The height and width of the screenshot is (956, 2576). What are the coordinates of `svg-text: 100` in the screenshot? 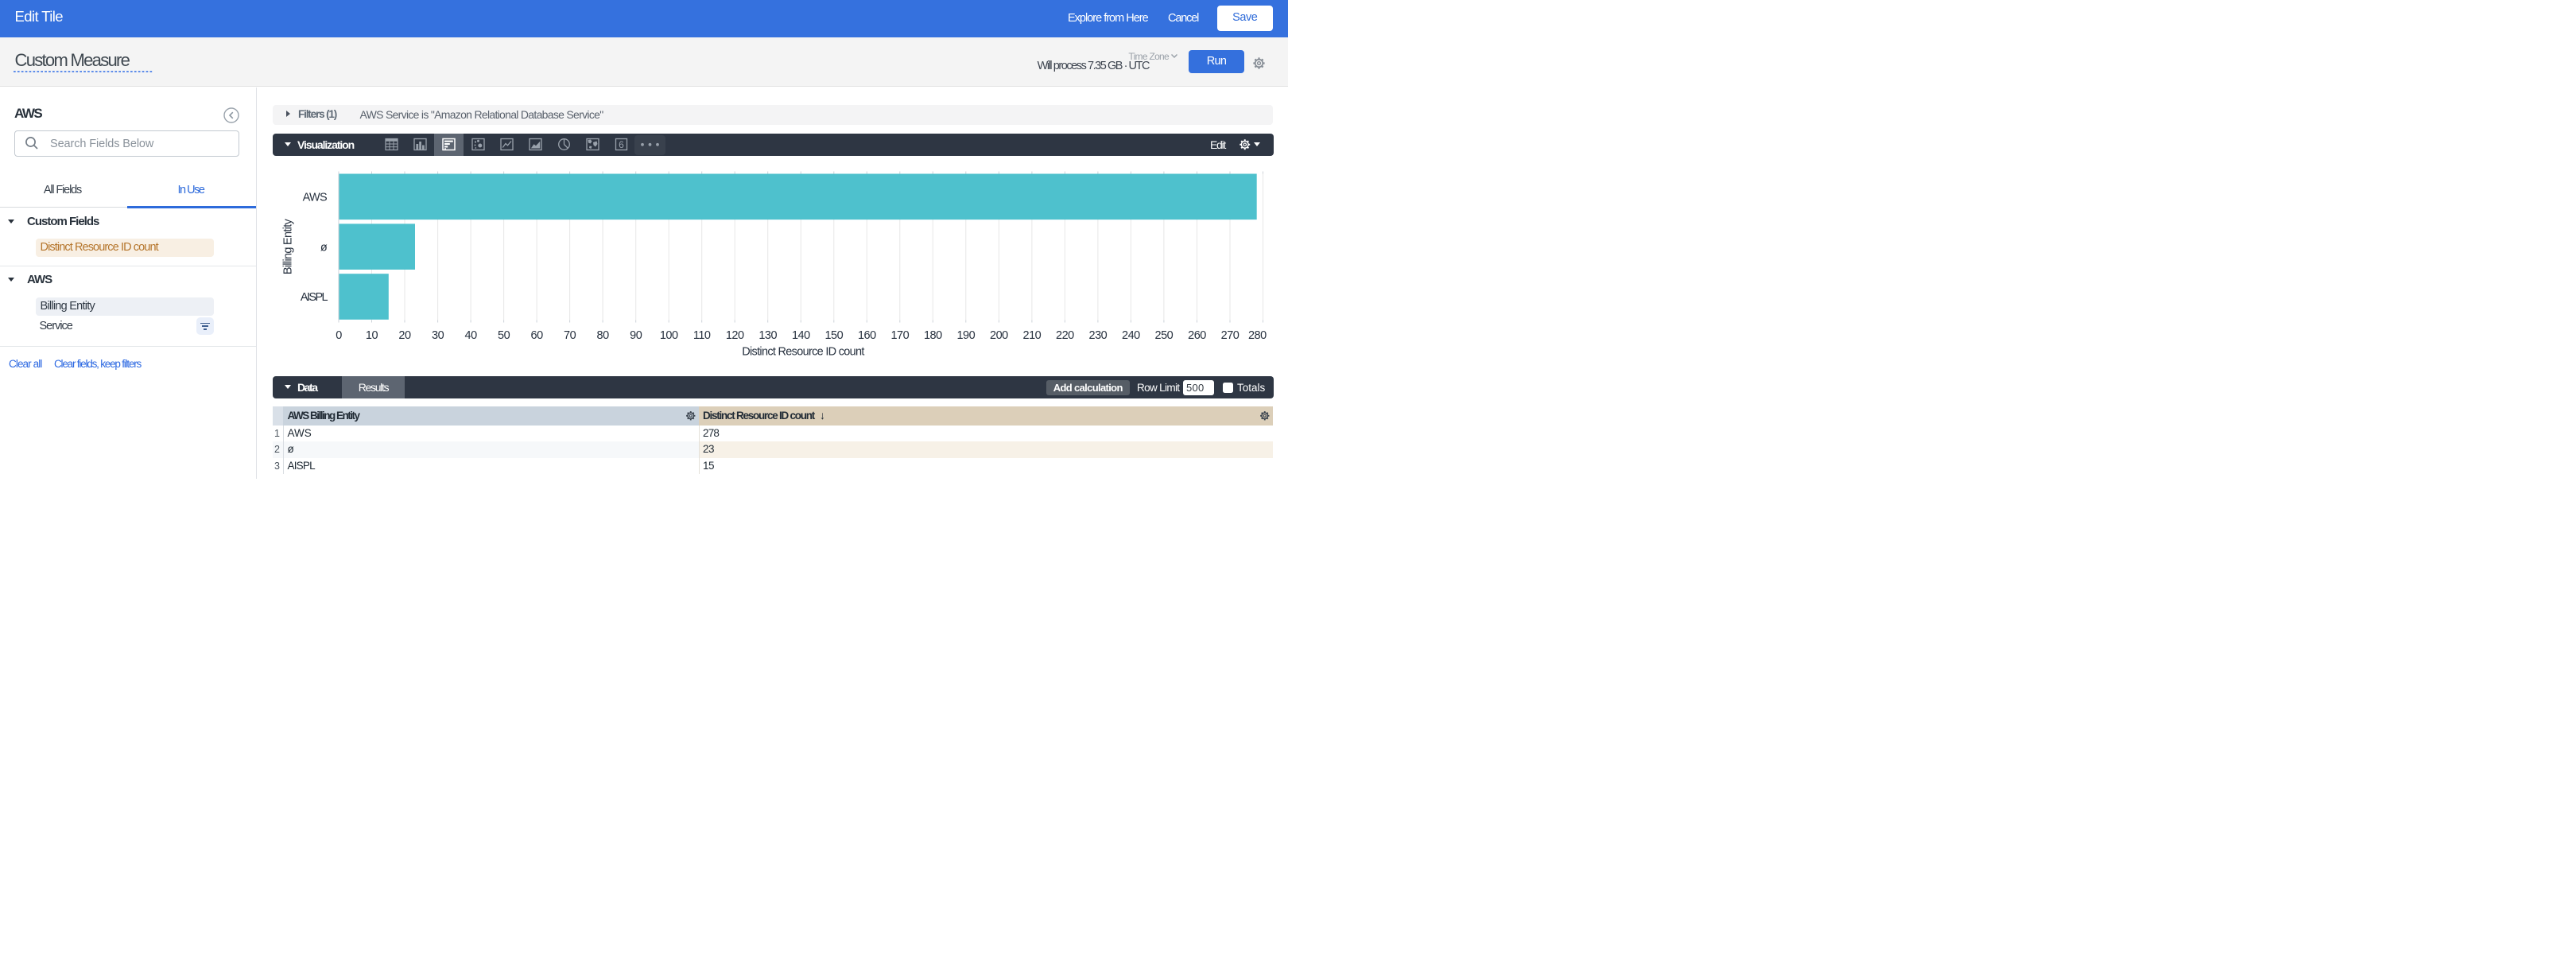 It's located at (668, 335).